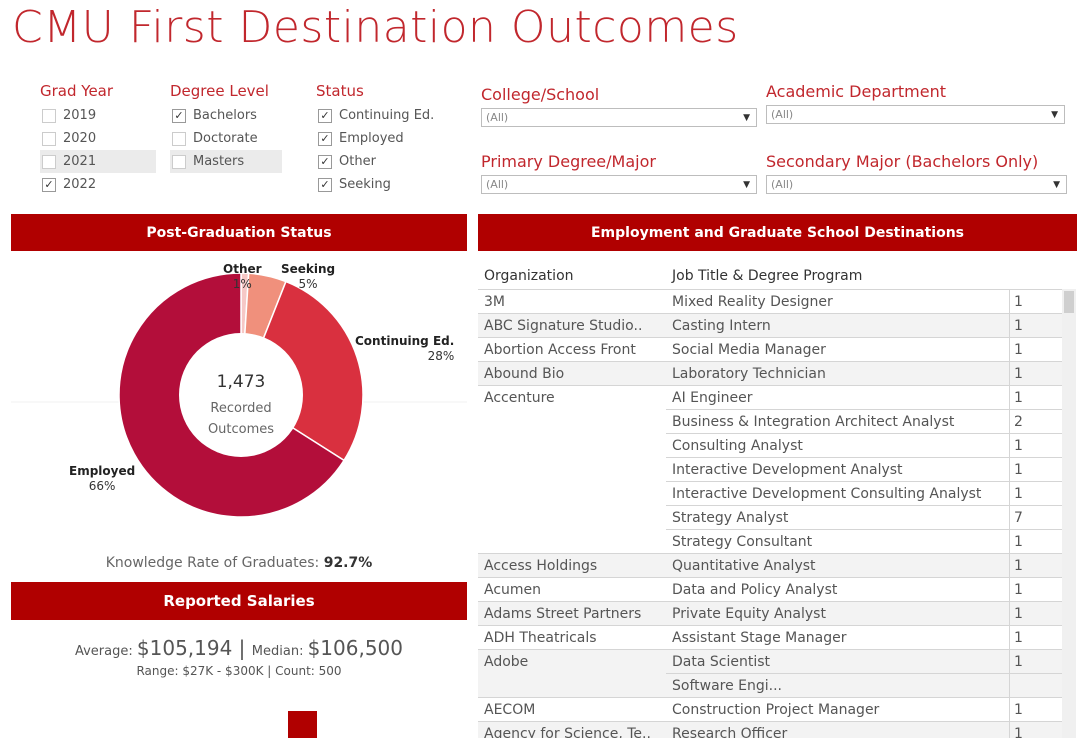 This screenshot has height=738, width=1080. What do you see at coordinates (540, 94) in the screenshot?
I see `college-label: College/School` at bounding box center [540, 94].